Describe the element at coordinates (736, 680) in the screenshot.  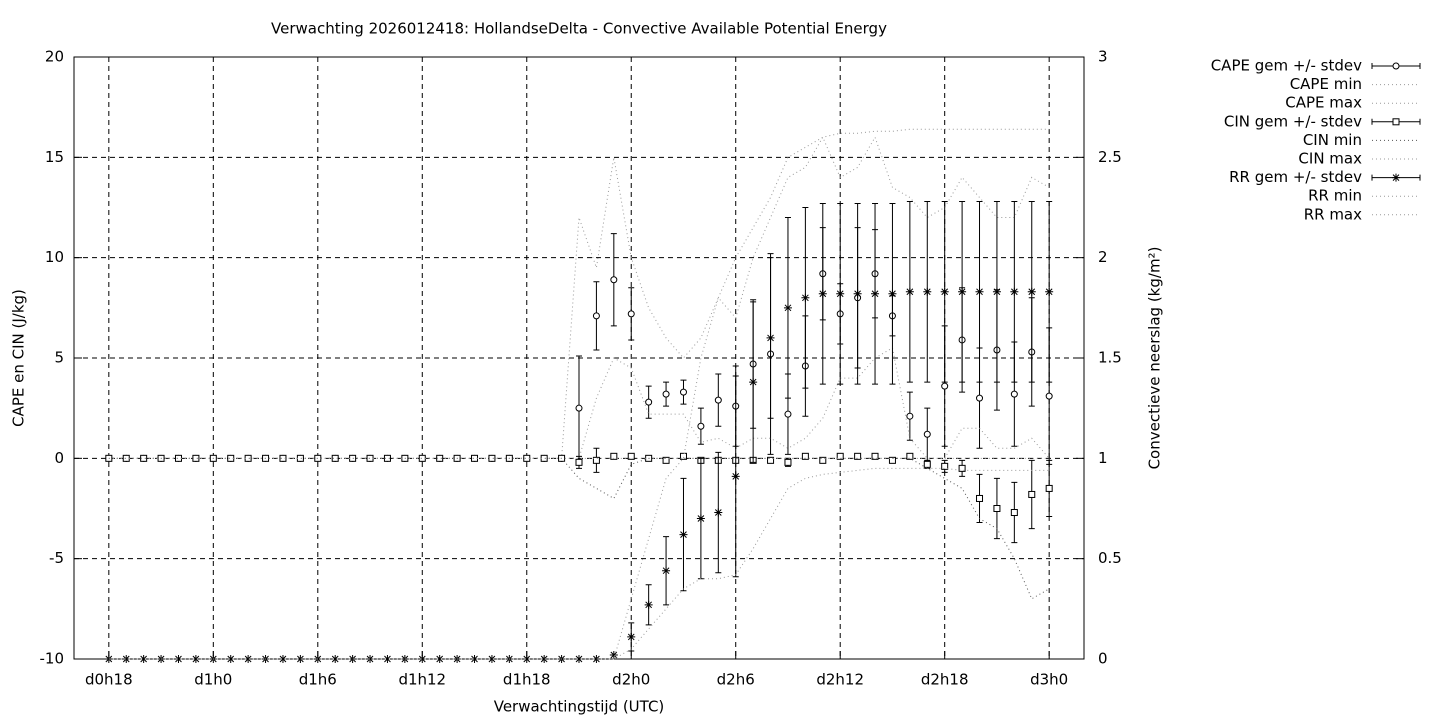
I see `x-tick-label: d2h6` at that location.